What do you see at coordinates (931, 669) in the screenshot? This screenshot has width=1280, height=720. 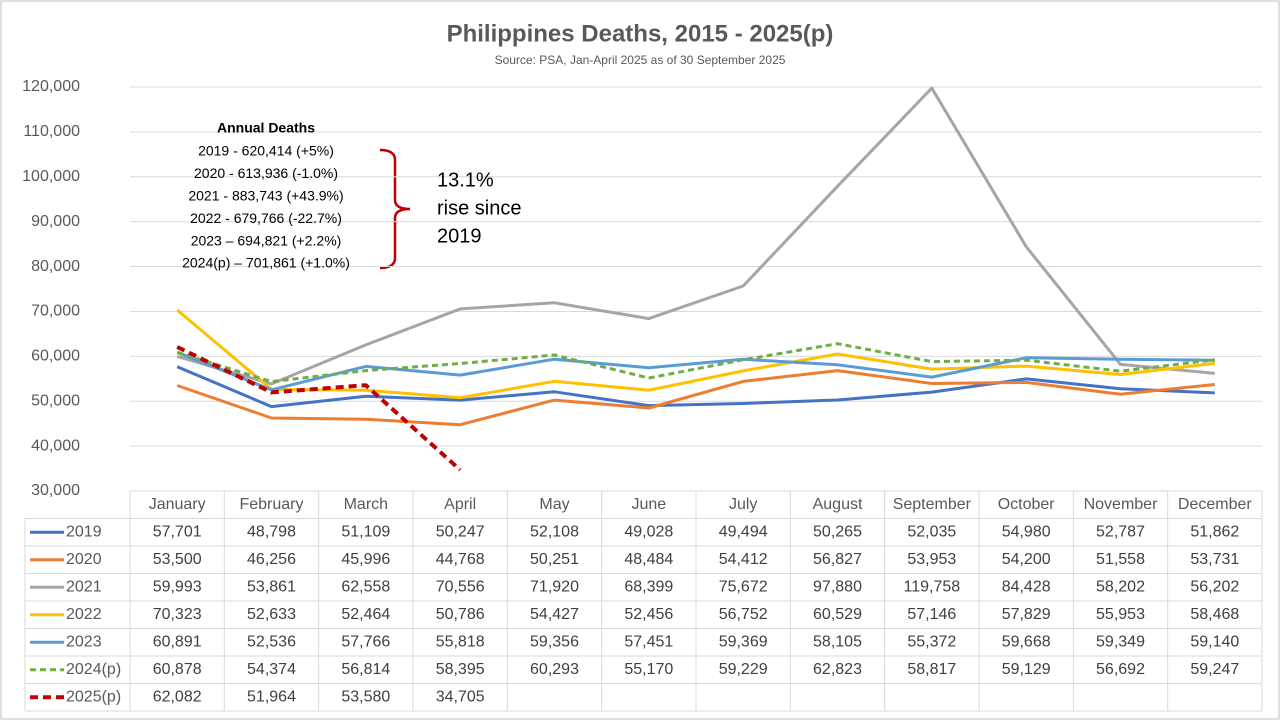 I see `table-value: 58,817` at bounding box center [931, 669].